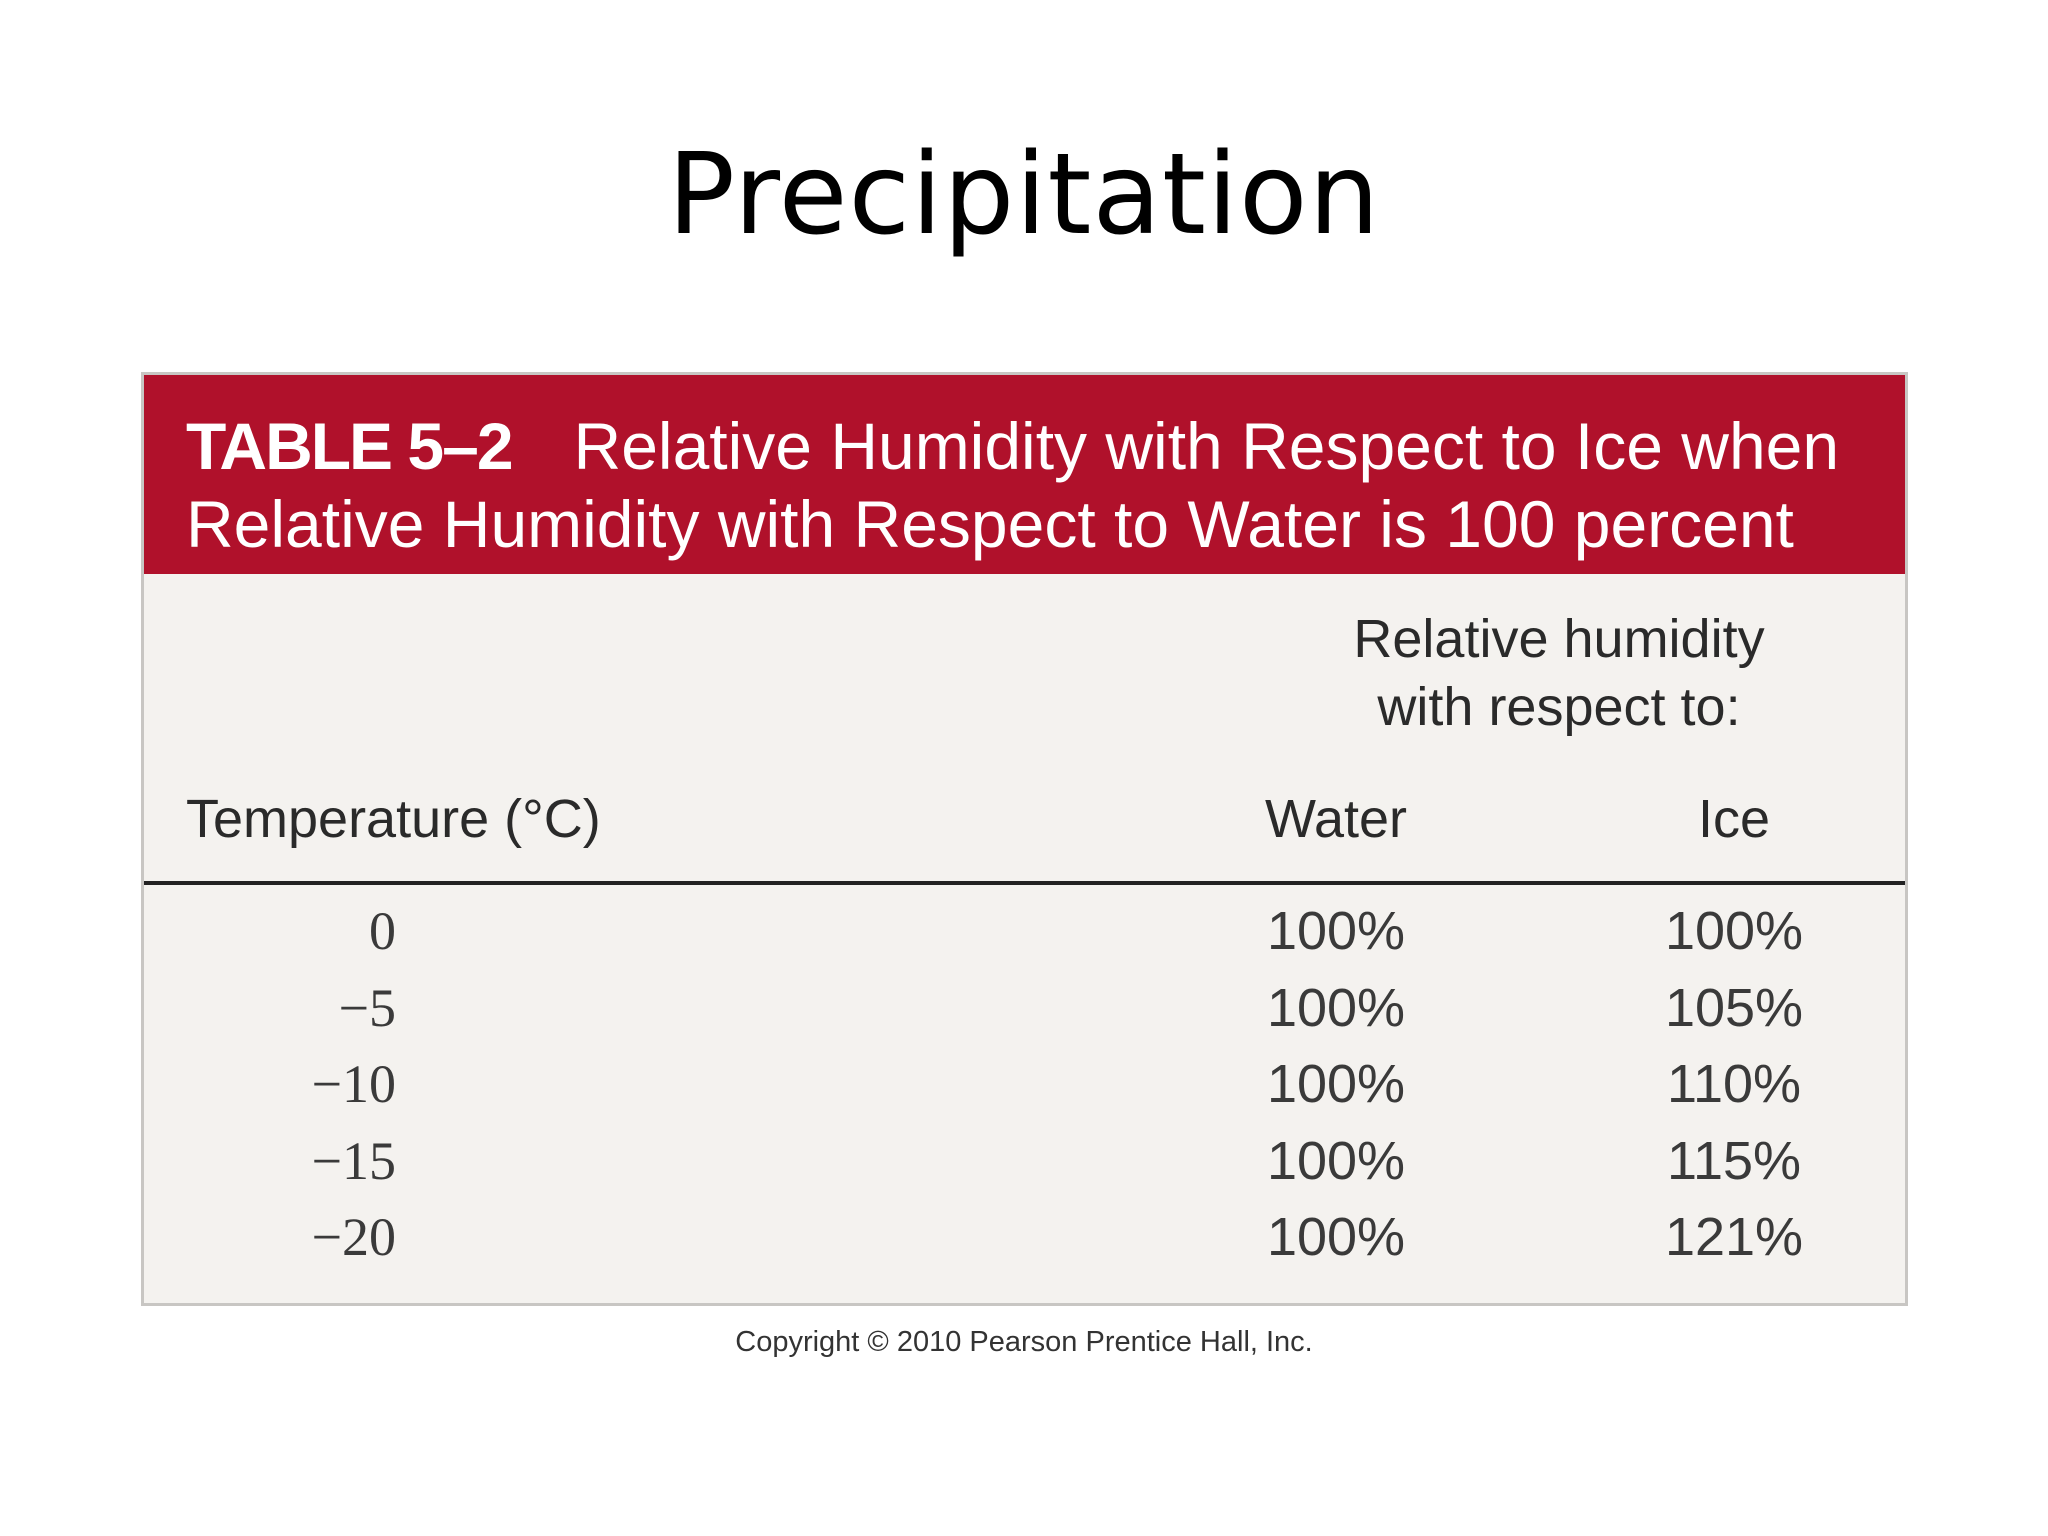 This screenshot has height=1536, width=2048. Describe the element at coordinates (1024, 883) in the screenshot. I see `header-rule` at that location.